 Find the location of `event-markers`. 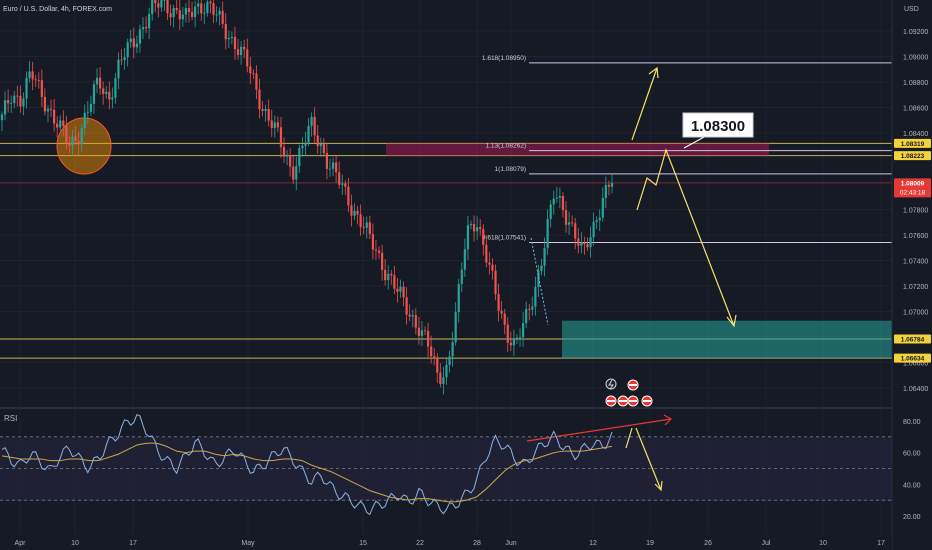

event-markers is located at coordinates (629, 392).